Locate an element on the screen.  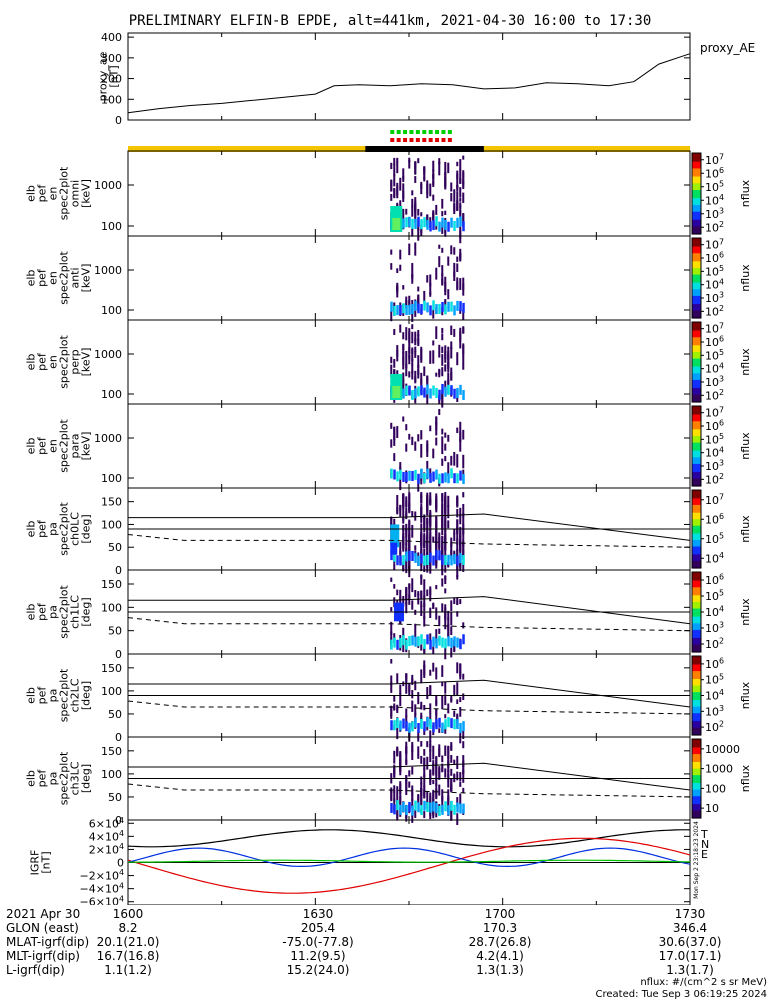
ephemeris-value: 17.0(17.1) is located at coordinates (690, 956).